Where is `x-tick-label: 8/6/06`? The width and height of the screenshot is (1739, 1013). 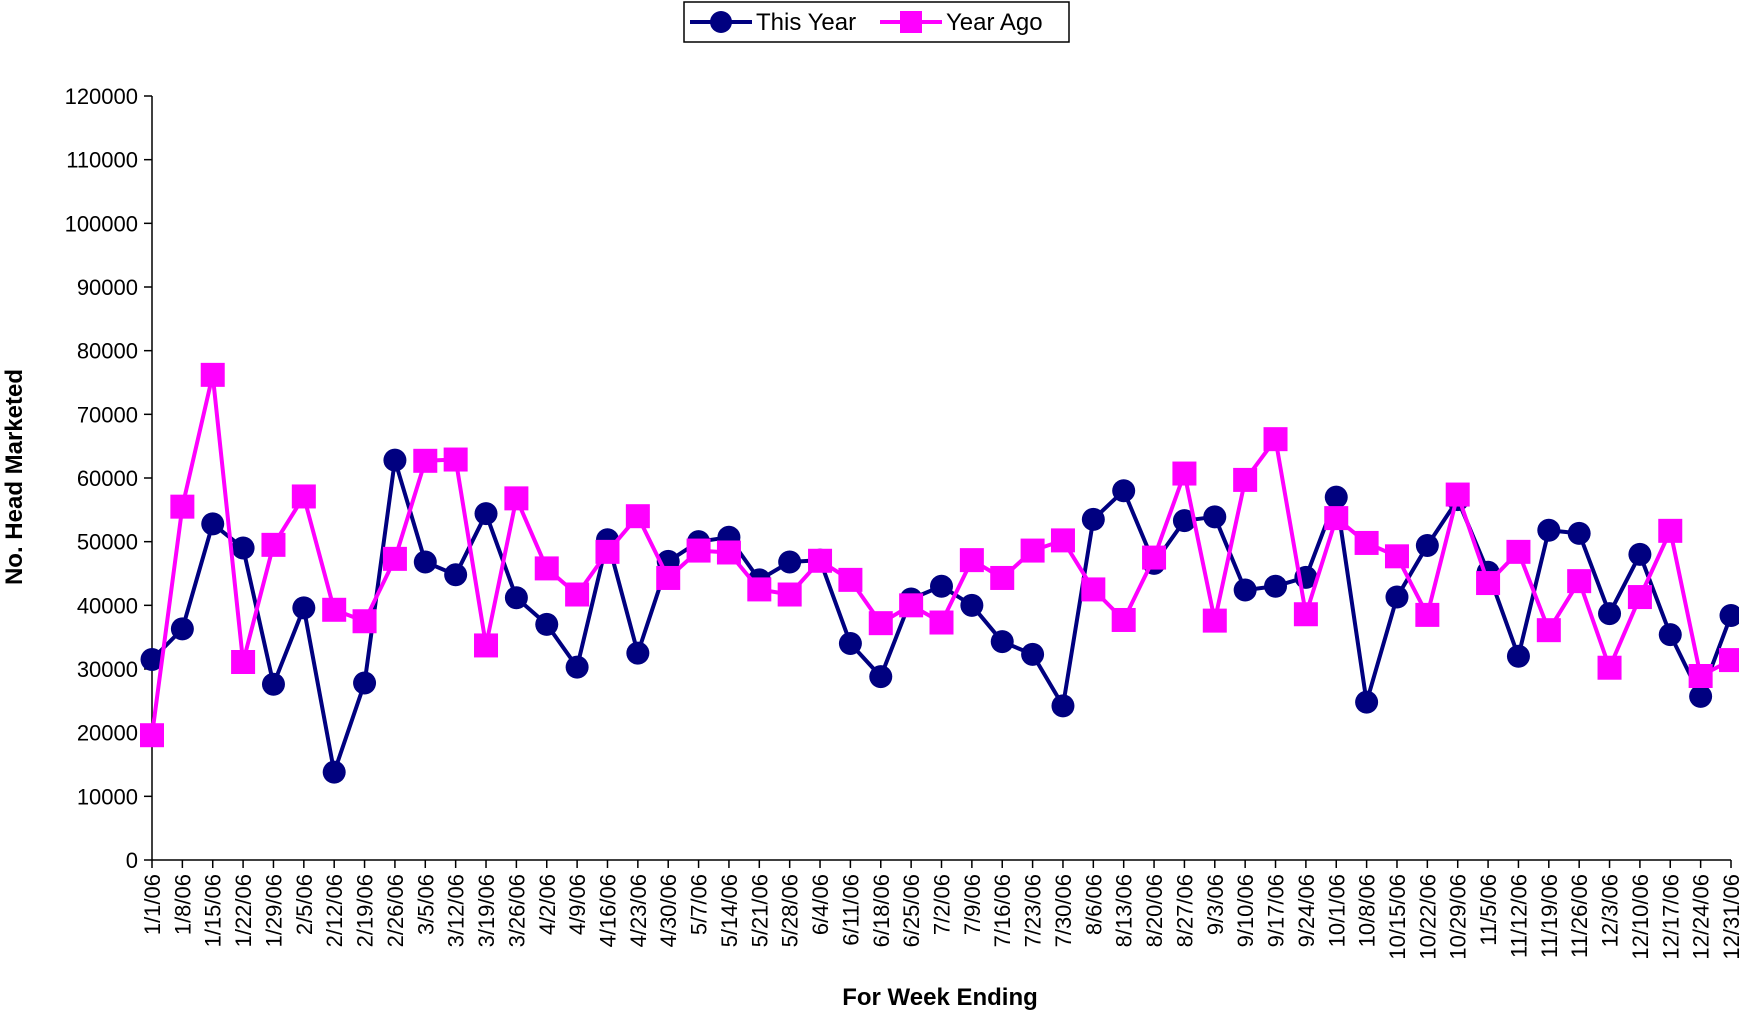
x-tick-label: 8/6/06 is located at coordinates (1093, 904).